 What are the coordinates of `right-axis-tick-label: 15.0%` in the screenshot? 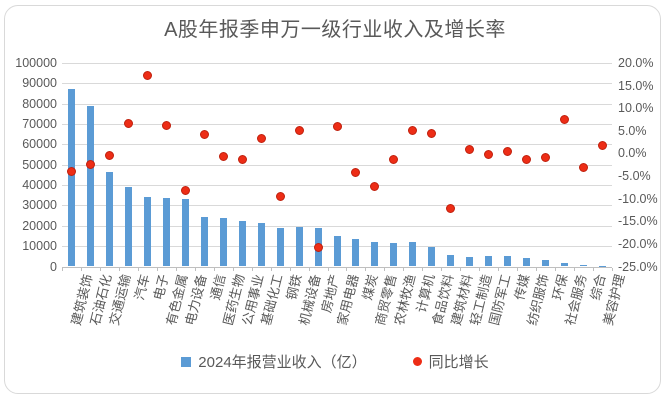 It's located at (636, 85).